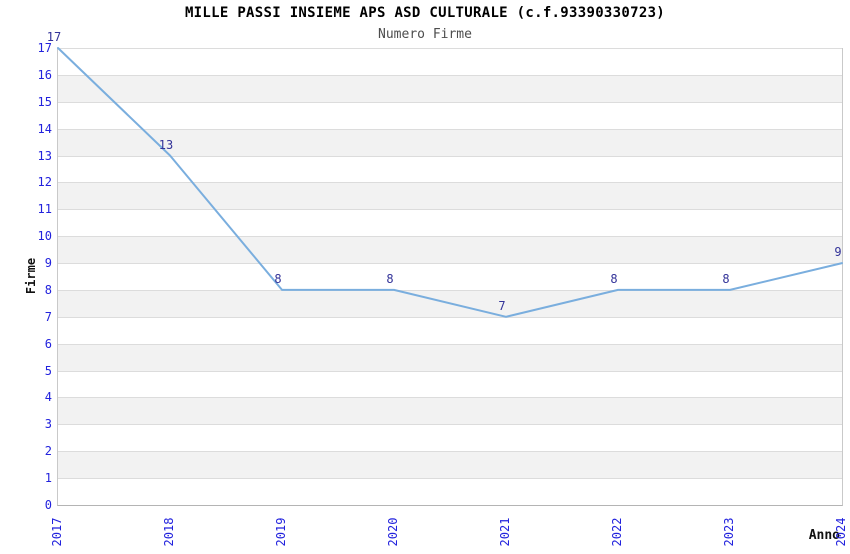  What do you see at coordinates (44, 155) in the screenshot?
I see `y-tick-label: 13` at bounding box center [44, 155].